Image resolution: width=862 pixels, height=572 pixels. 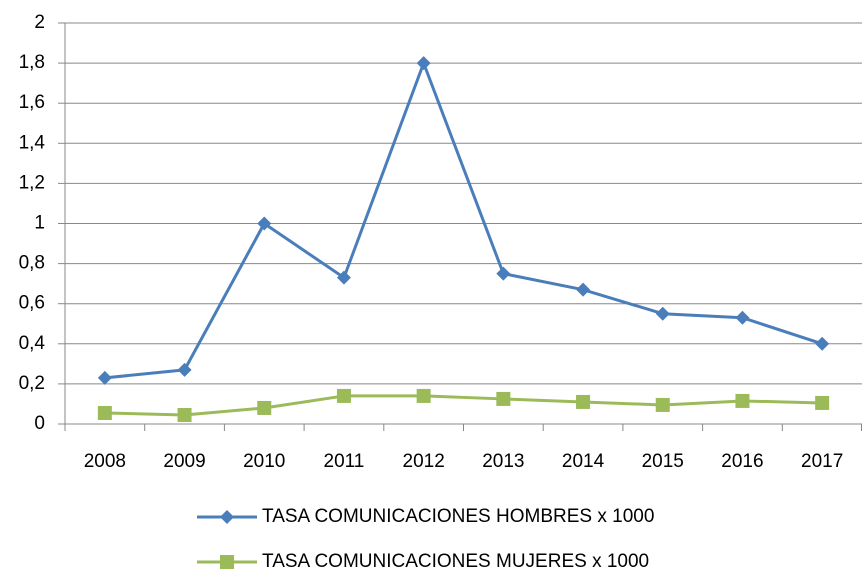 I want to click on x-tick-label: 2010, so click(x=264, y=461).